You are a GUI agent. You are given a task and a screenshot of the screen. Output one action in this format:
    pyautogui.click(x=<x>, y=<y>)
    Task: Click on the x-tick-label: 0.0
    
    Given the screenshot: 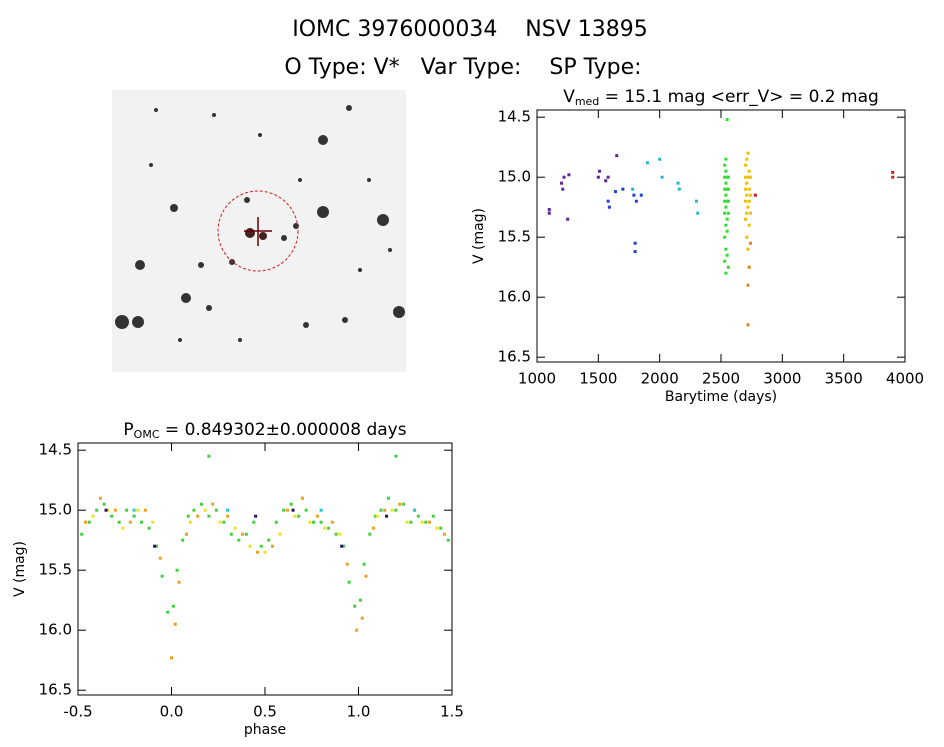 What is the action you would take?
    pyautogui.click(x=172, y=712)
    